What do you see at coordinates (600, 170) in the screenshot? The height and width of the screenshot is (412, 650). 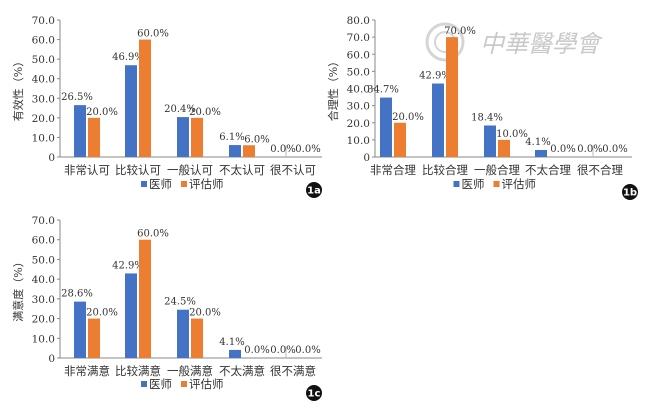 I see `x-tick-label: 很不合理` at bounding box center [600, 170].